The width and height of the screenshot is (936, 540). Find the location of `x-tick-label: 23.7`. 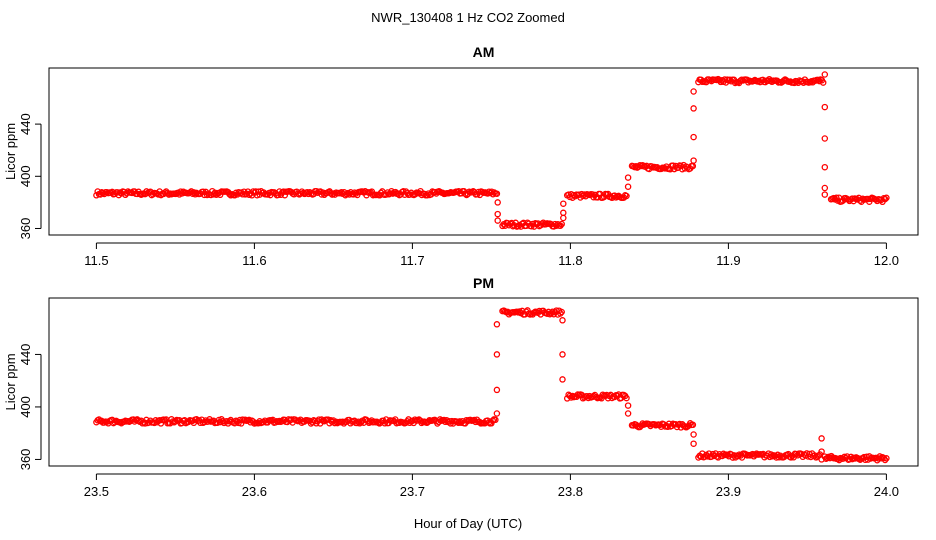

x-tick-label: 23.7 is located at coordinates (412, 491).